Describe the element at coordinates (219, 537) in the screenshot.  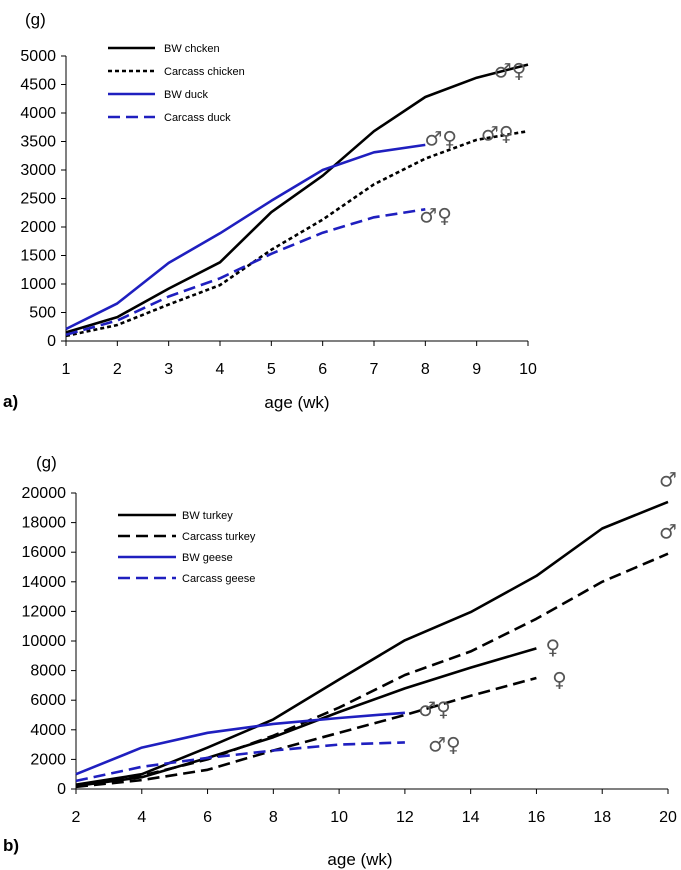
I see `legend-label: Carcass turkey` at that location.